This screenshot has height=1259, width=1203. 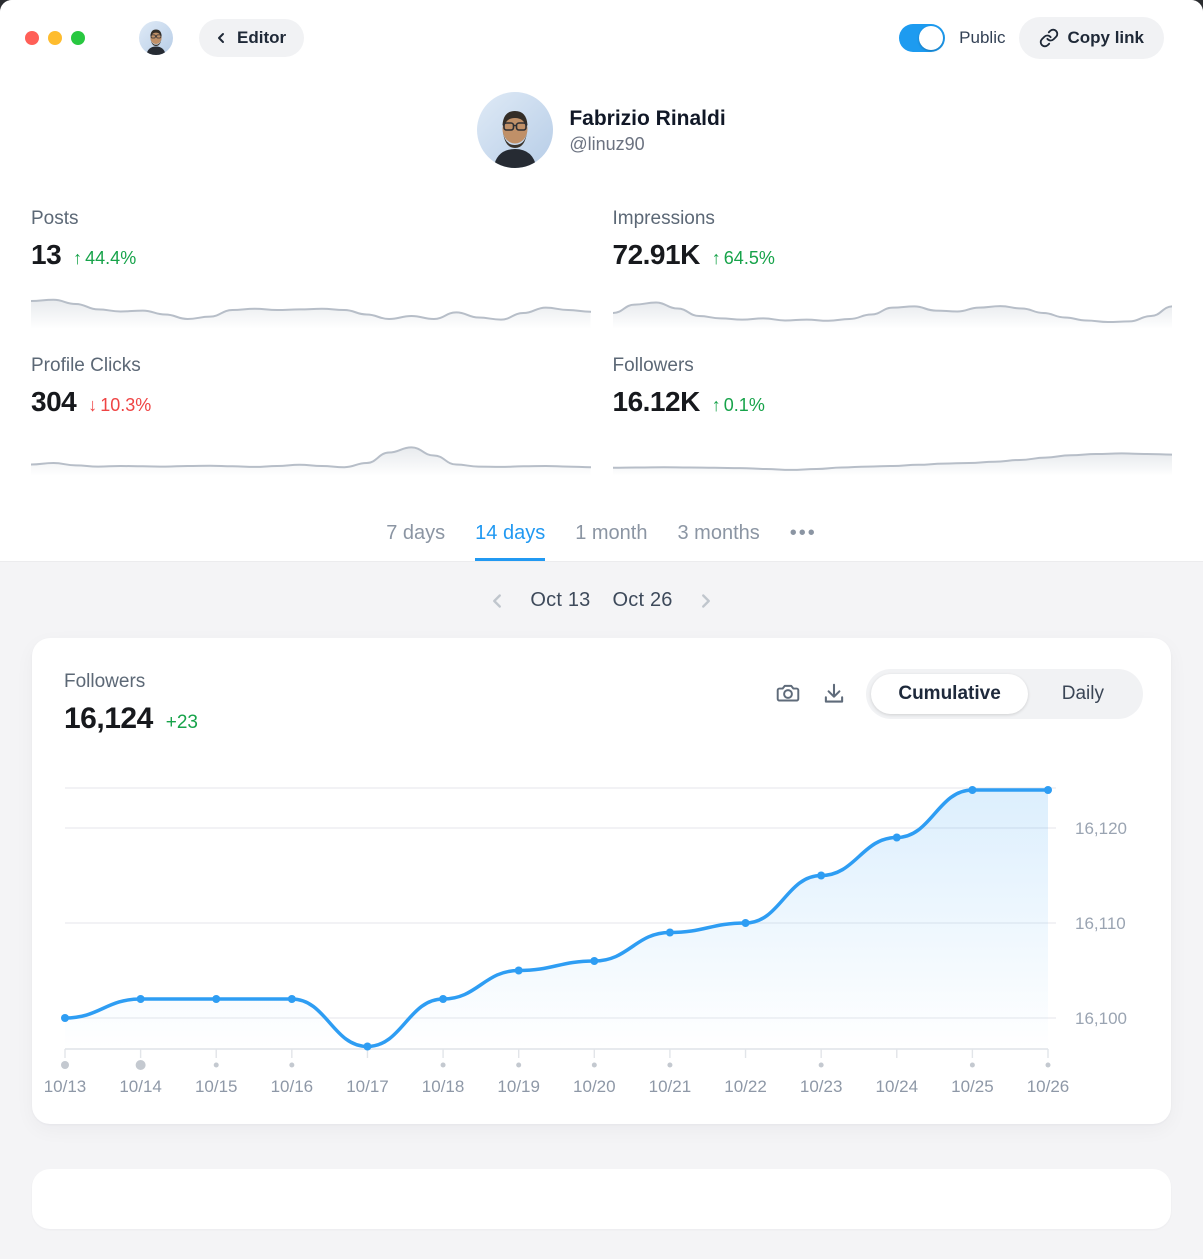 I want to click on profile-handle: @linuz90, so click(x=607, y=143).